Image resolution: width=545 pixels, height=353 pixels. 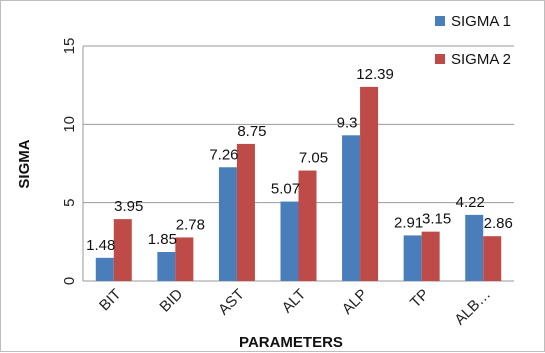 What do you see at coordinates (470, 202) in the screenshot?
I see `data-label: 4.22` at bounding box center [470, 202].